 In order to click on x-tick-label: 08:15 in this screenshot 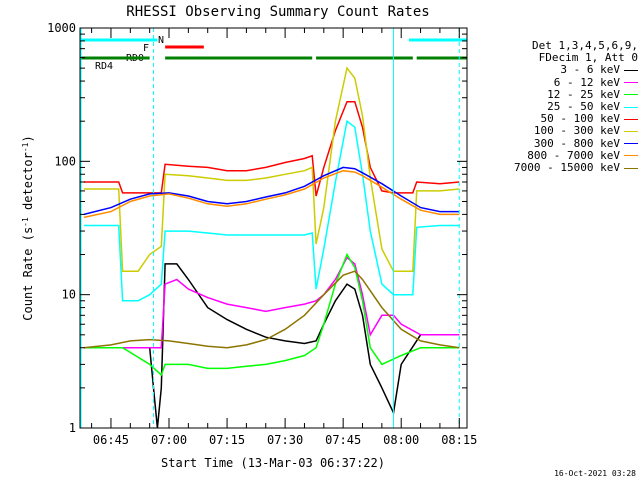, I will do `click(459, 440)`.